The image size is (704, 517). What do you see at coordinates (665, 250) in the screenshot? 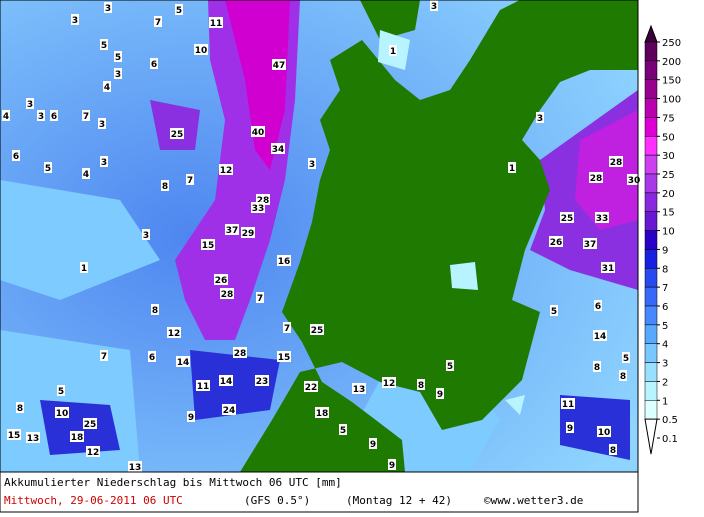
I see `legend-label: 9` at bounding box center [665, 250].